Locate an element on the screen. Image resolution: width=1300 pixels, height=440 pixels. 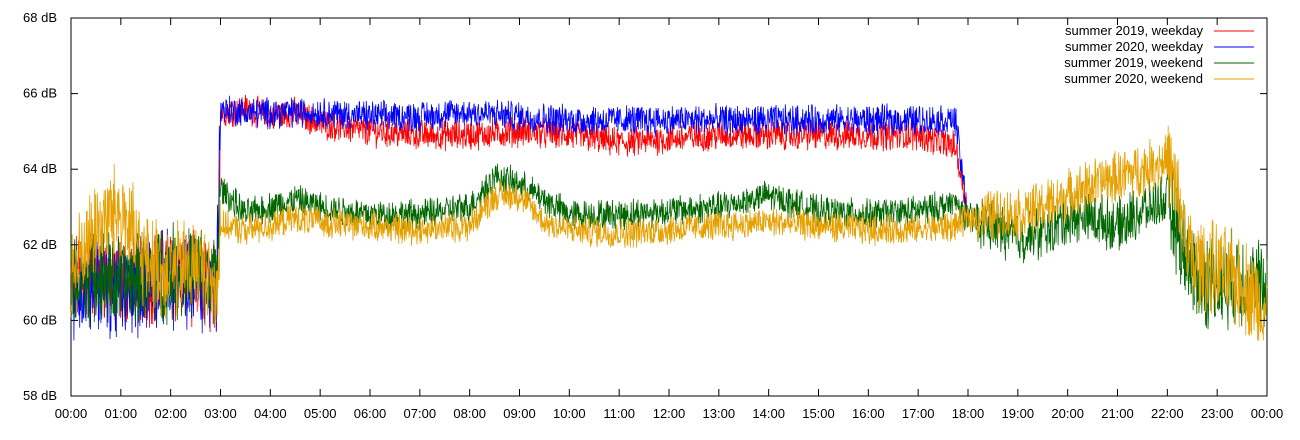
x-tick-label: 08:00 is located at coordinates (469, 413).